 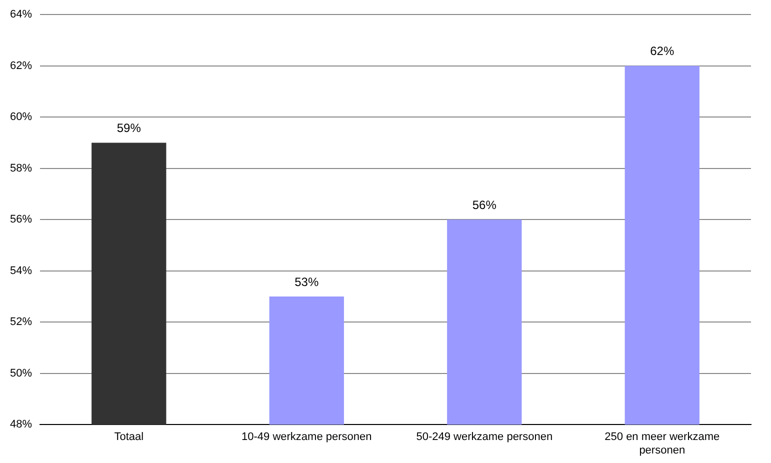 What do you see at coordinates (21, 322) in the screenshot?
I see `y-tick-label: 52%` at bounding box center [21, 322].